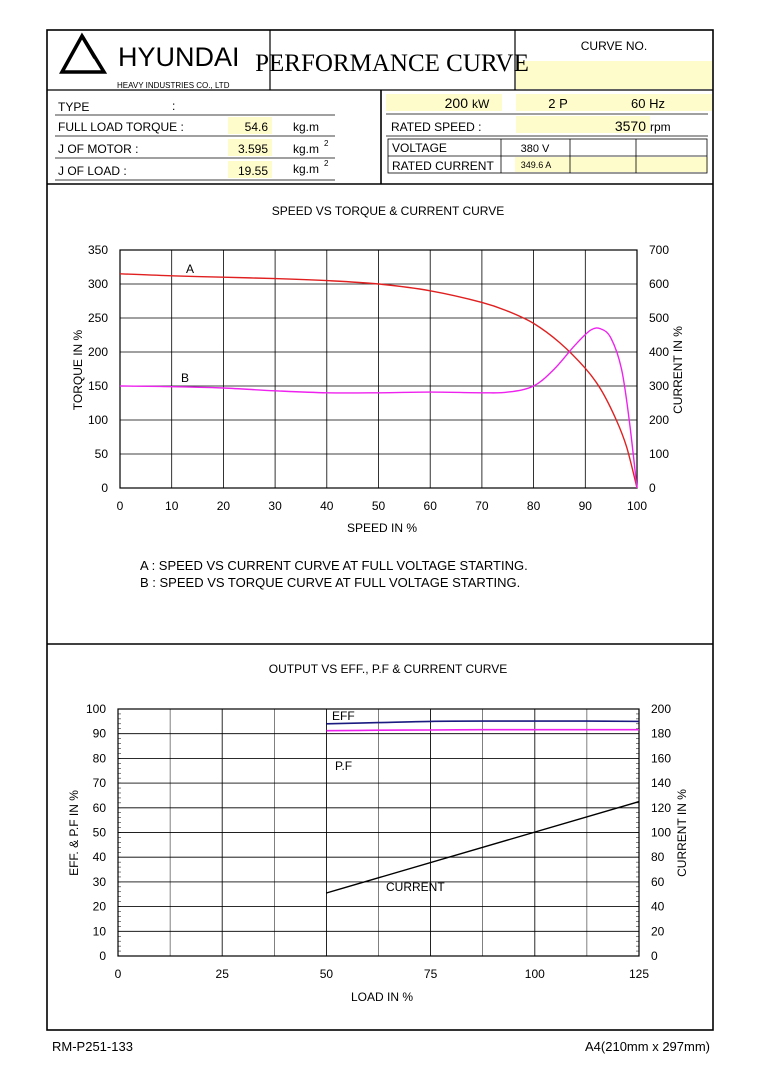  I want to click on chart2-title: OUTPUT VS EFF., P.F & CURRENT CURVE, so click(388, 669).